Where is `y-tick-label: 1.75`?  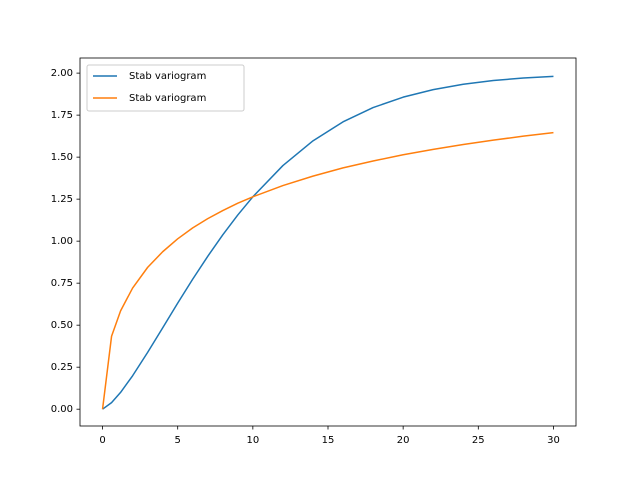
y-tick-label: 1.75 is located at coordinates (62, 115).